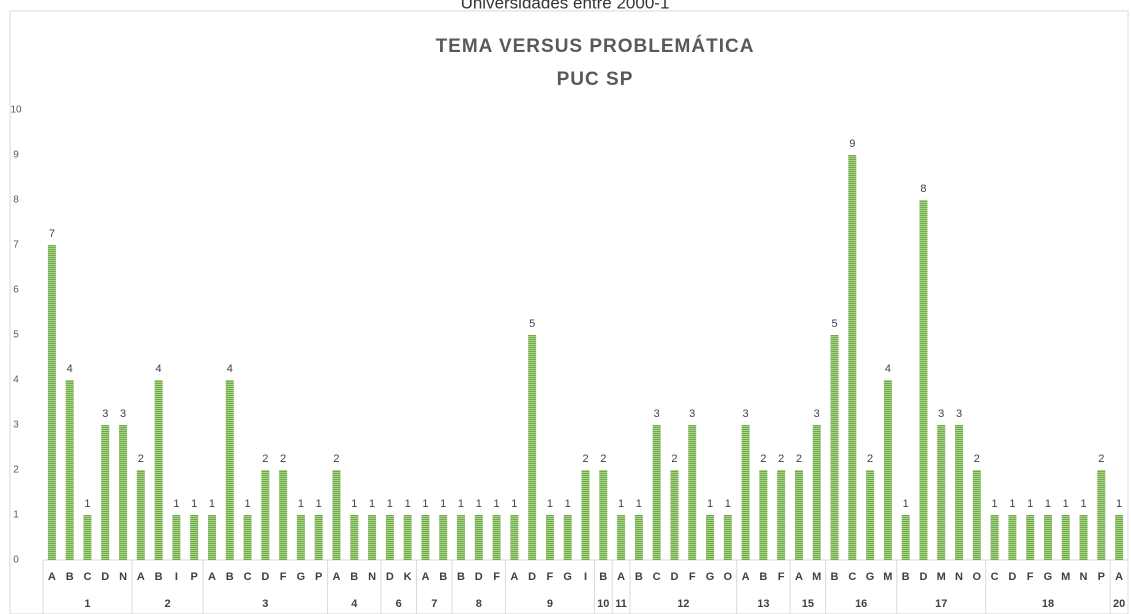  Describe the element at coordinates (16, 290) in the screenshot. I see `y-tick-label: 6` at that location.